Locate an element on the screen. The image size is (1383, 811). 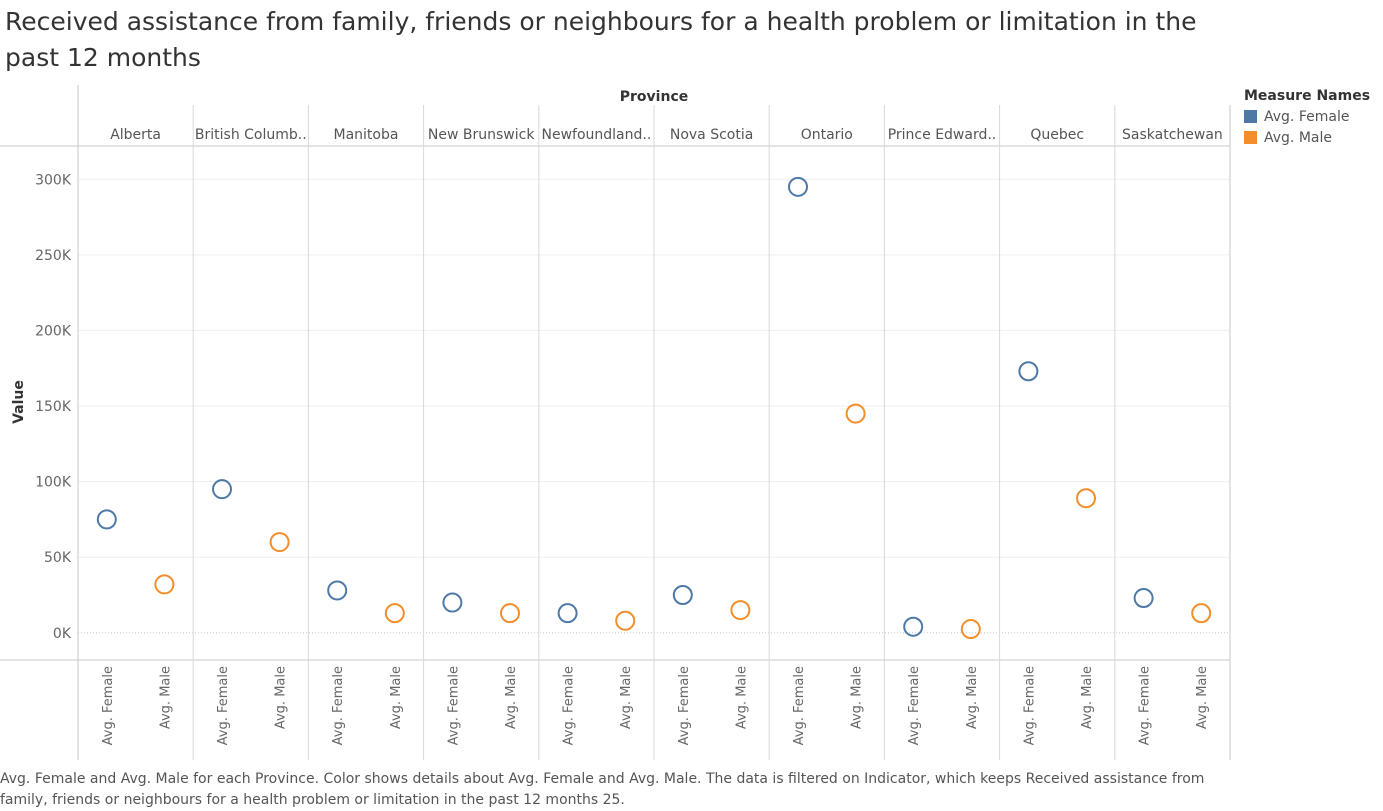
y-axis-label: Value is located at coordinates (19, 402).